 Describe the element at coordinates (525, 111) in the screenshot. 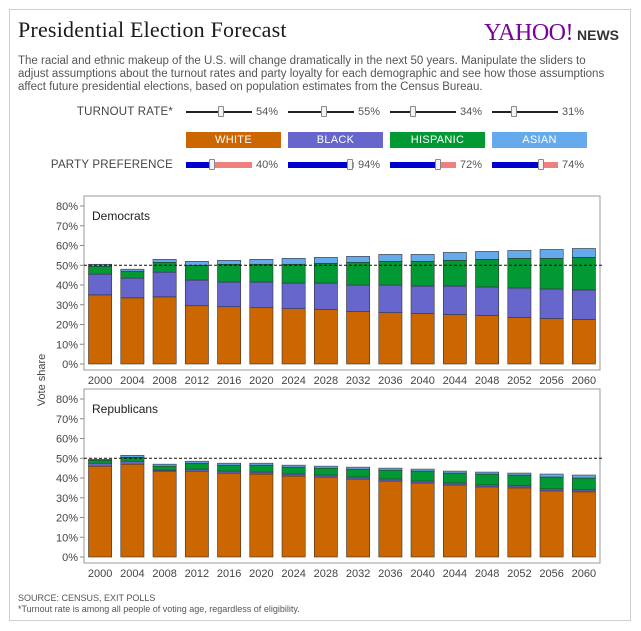

I see `turnout-slider-asian` at that location.